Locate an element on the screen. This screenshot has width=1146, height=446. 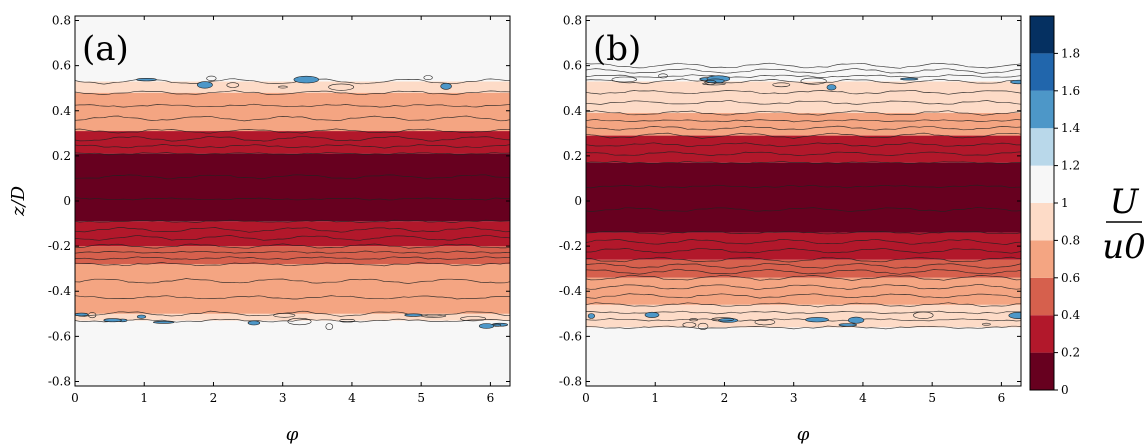
panel-b-x-axis-label: φ is located at coordinates (803, 434).